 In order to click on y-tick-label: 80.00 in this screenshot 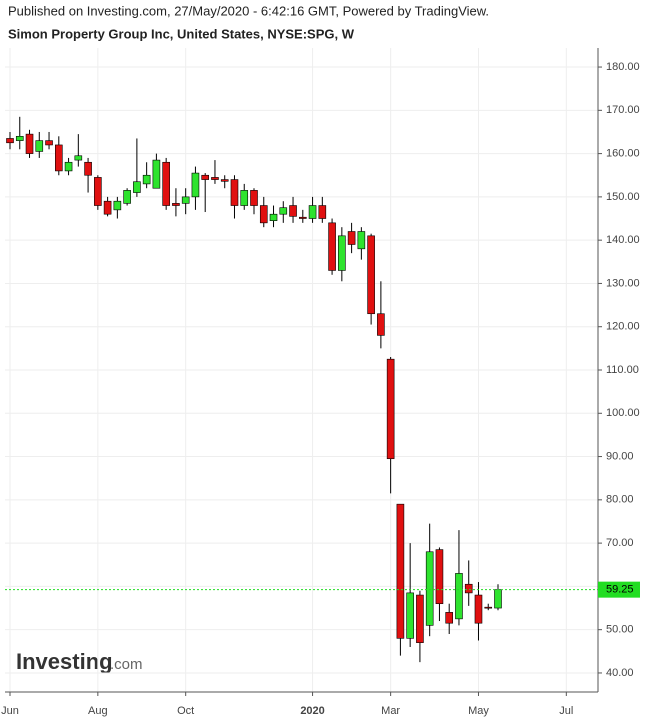, I will do `click(620, 500)`.